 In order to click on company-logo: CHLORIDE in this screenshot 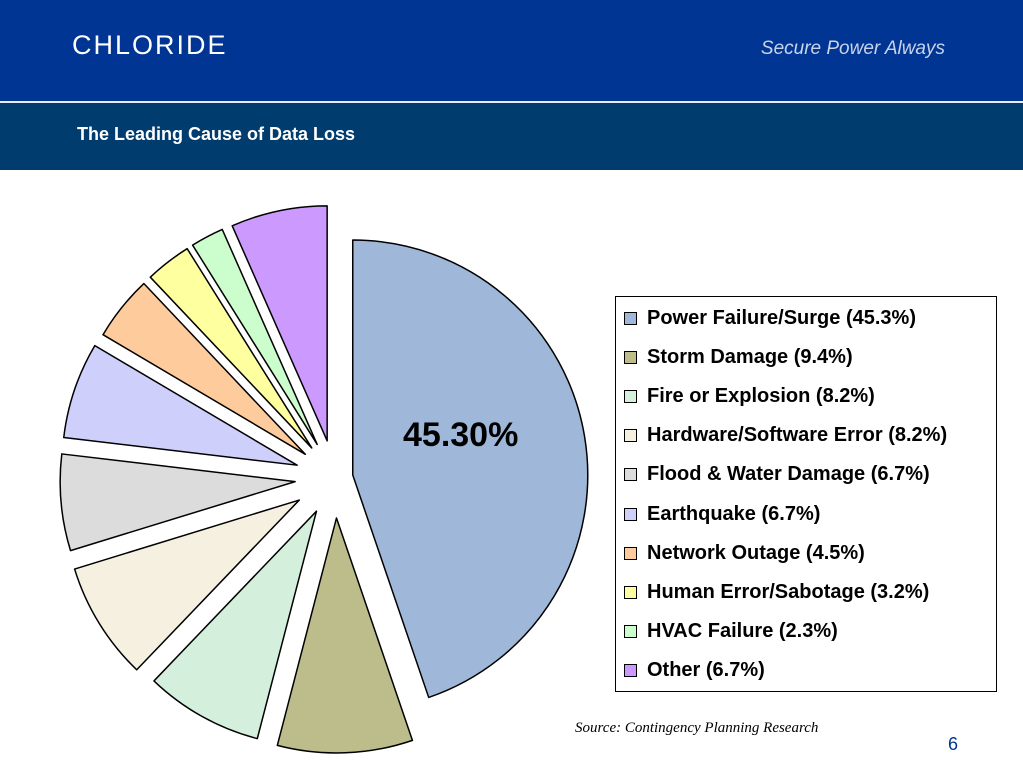, I will do `click(150, 45)`.